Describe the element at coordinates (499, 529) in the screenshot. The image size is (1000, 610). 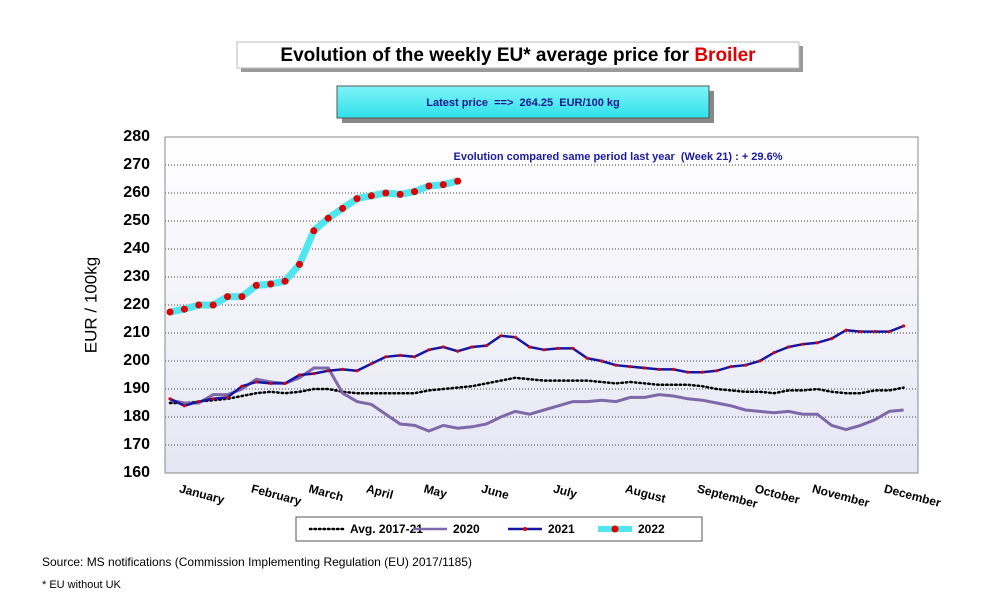
I see `legend` at that location.